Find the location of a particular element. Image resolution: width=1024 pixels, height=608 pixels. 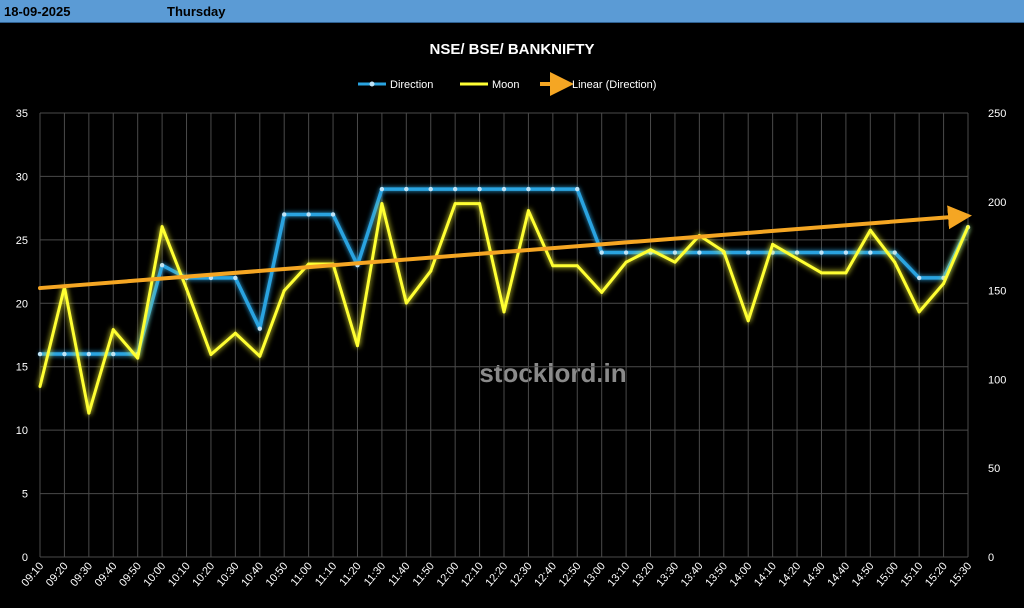

x-tick-label: 11:30 is located at coordinates (375, 574).